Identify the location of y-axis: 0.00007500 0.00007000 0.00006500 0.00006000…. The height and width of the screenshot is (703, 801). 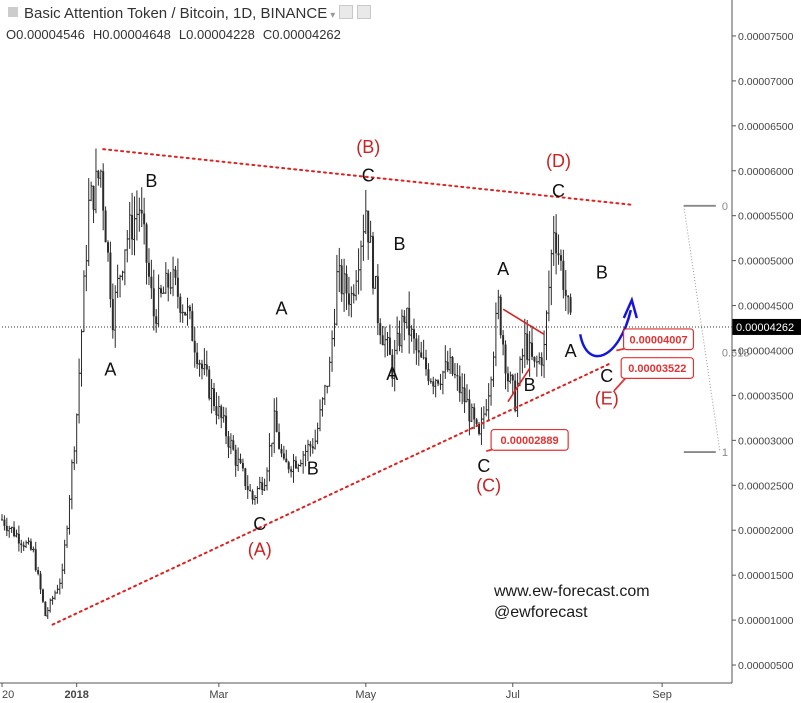
(762, 341).